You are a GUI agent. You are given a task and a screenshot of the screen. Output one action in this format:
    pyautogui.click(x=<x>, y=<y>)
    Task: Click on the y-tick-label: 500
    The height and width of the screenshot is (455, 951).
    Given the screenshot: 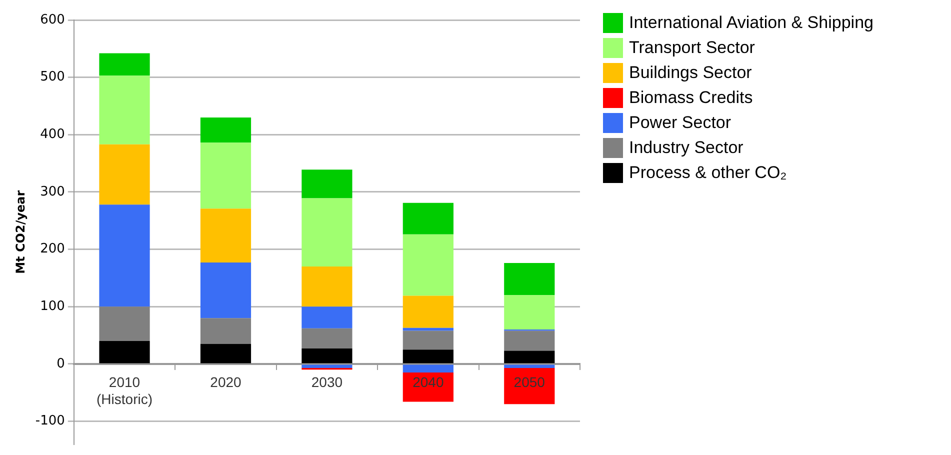 What is the action you would take?
    pyautogui.click(x=52, y=77)
    